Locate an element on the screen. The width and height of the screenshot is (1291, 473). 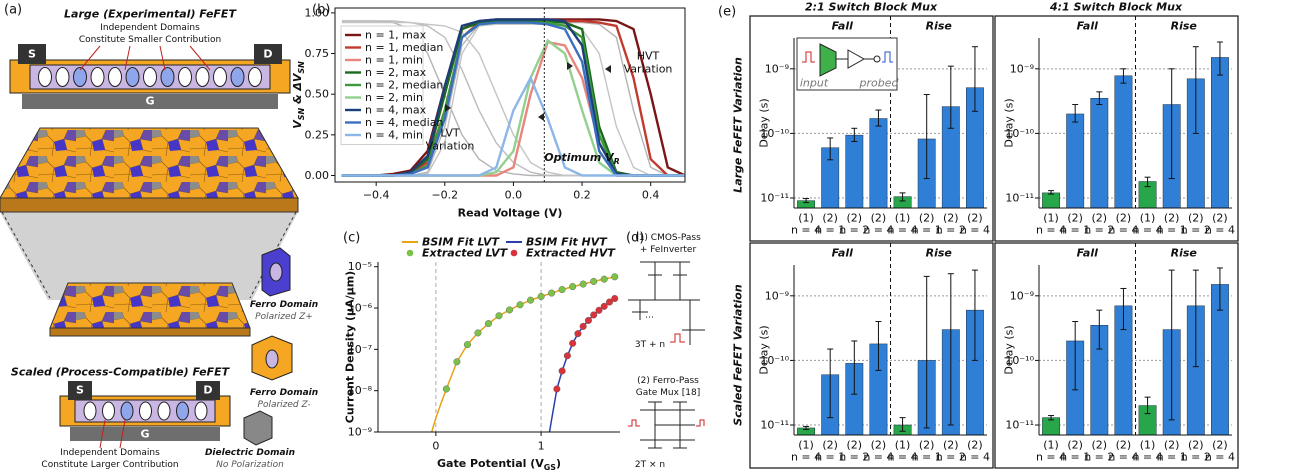
legend-label: BSIM Fit LVT is located at coordinates (461, 242).